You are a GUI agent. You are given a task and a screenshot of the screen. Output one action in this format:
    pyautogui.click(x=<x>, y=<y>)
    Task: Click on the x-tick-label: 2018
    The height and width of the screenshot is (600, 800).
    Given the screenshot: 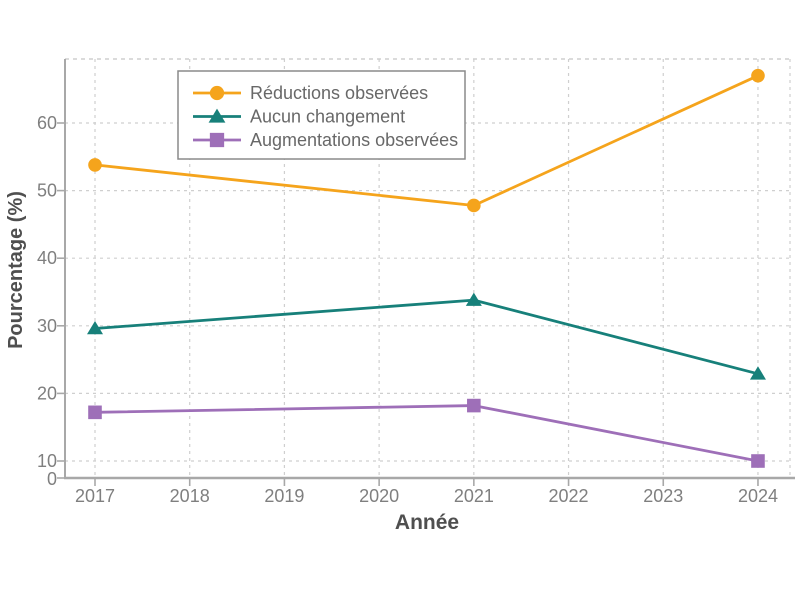 What is the action you would take?
    pyautogui.click(x=190, y=496)
    